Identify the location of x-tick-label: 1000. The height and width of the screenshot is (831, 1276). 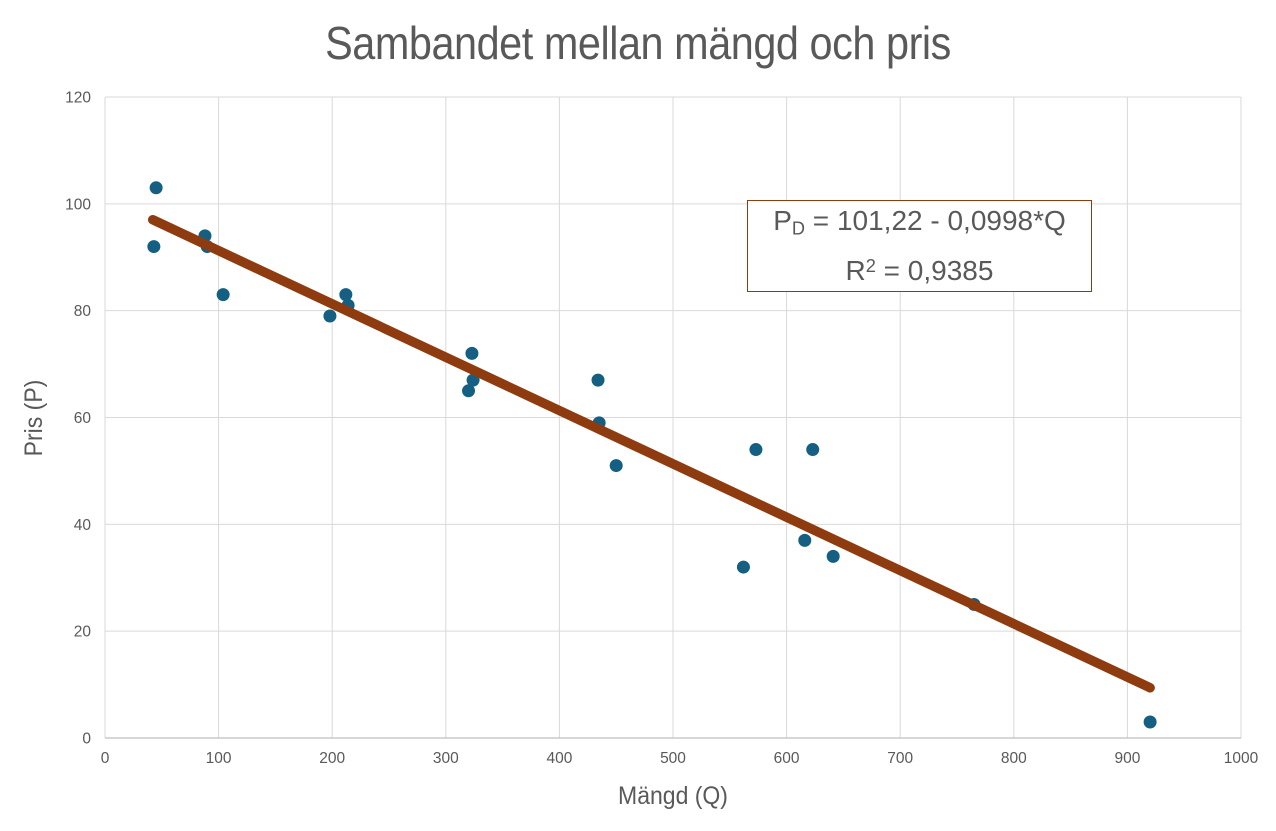
(1241, 758).